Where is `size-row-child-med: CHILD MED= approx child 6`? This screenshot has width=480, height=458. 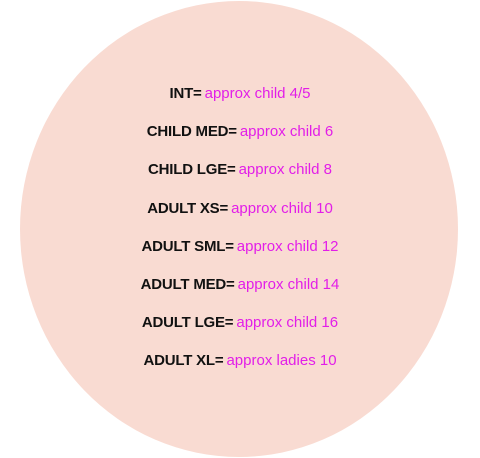 size-row-child-med: CHILD MED= approx child 6 is located at coordinates (240, 132).